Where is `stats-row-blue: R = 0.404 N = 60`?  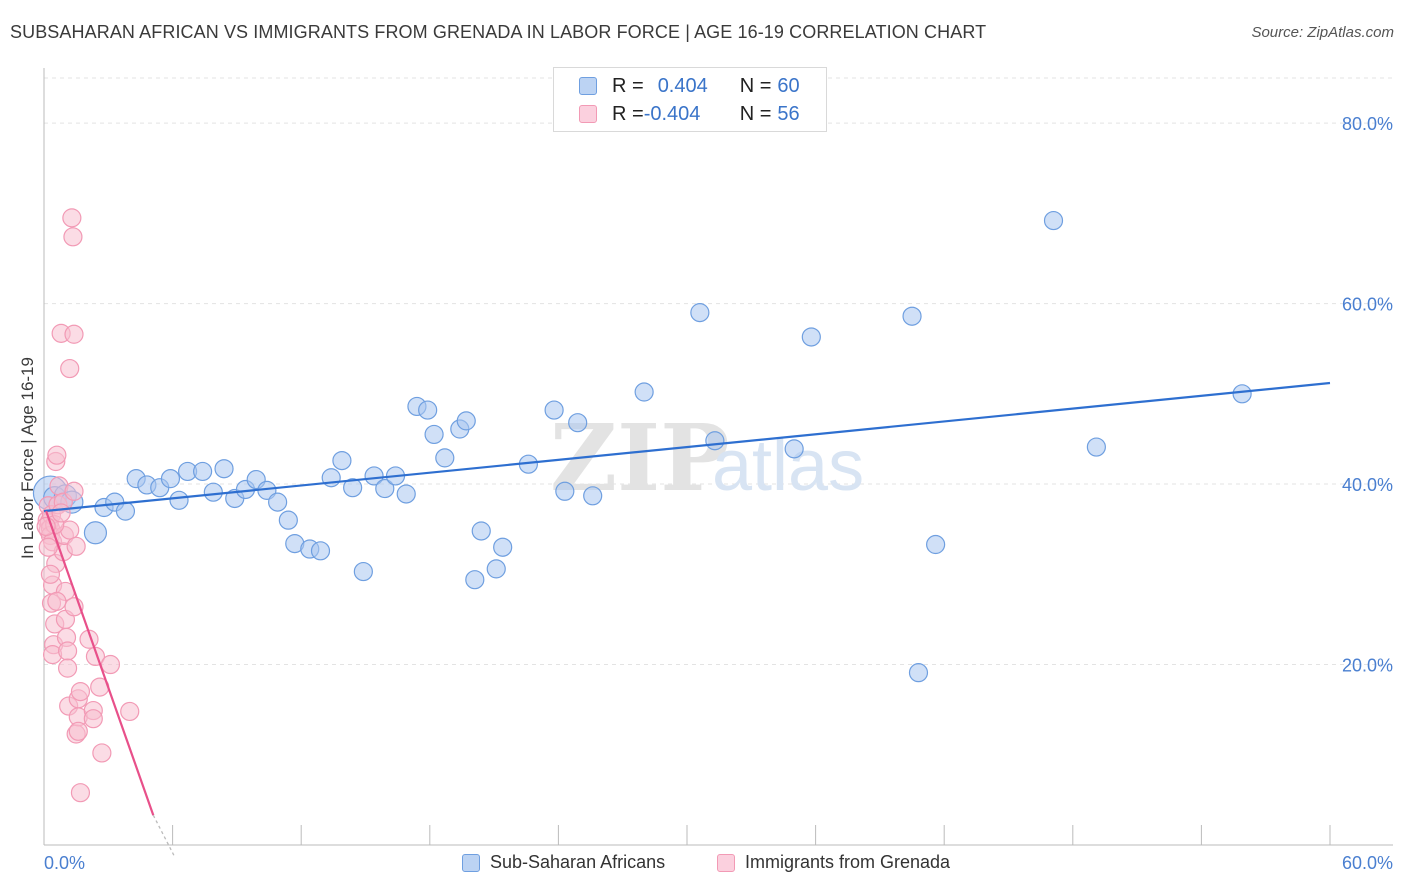
stats-row-blue: R = 0.404 N = 60 is located at coordinates (677, 86).